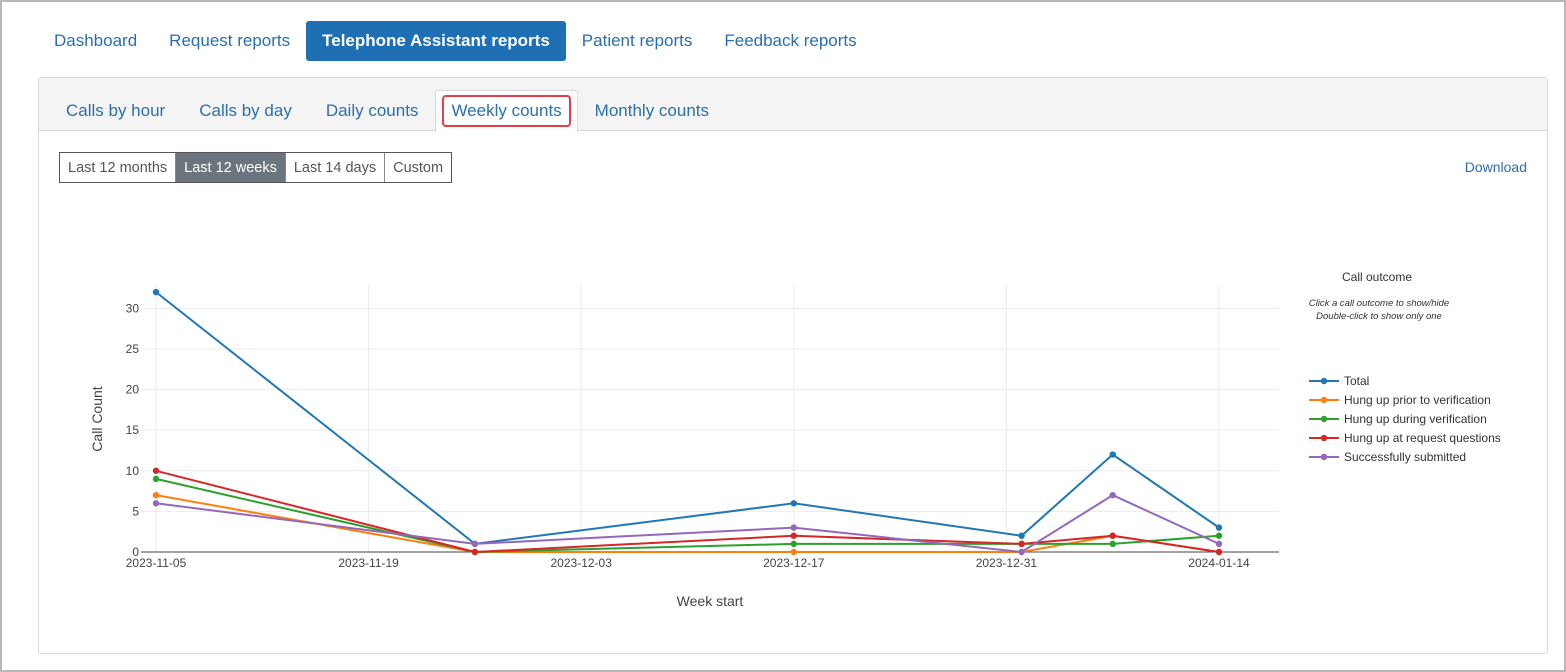 This screenshot has height=672, width=1566. What do you see at coordinates (418, 167) in the screenshot?
I see `range-custom-button: Custom` at bounding box center [418, 167].